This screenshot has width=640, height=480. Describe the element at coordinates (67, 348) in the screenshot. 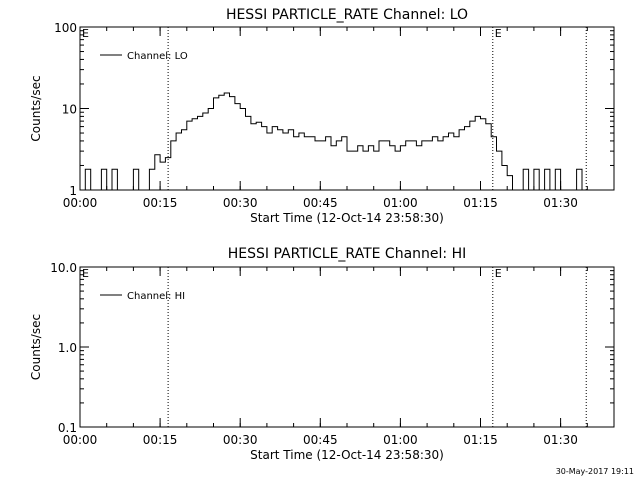

I see `y-tick-label: 1.0` at that location.